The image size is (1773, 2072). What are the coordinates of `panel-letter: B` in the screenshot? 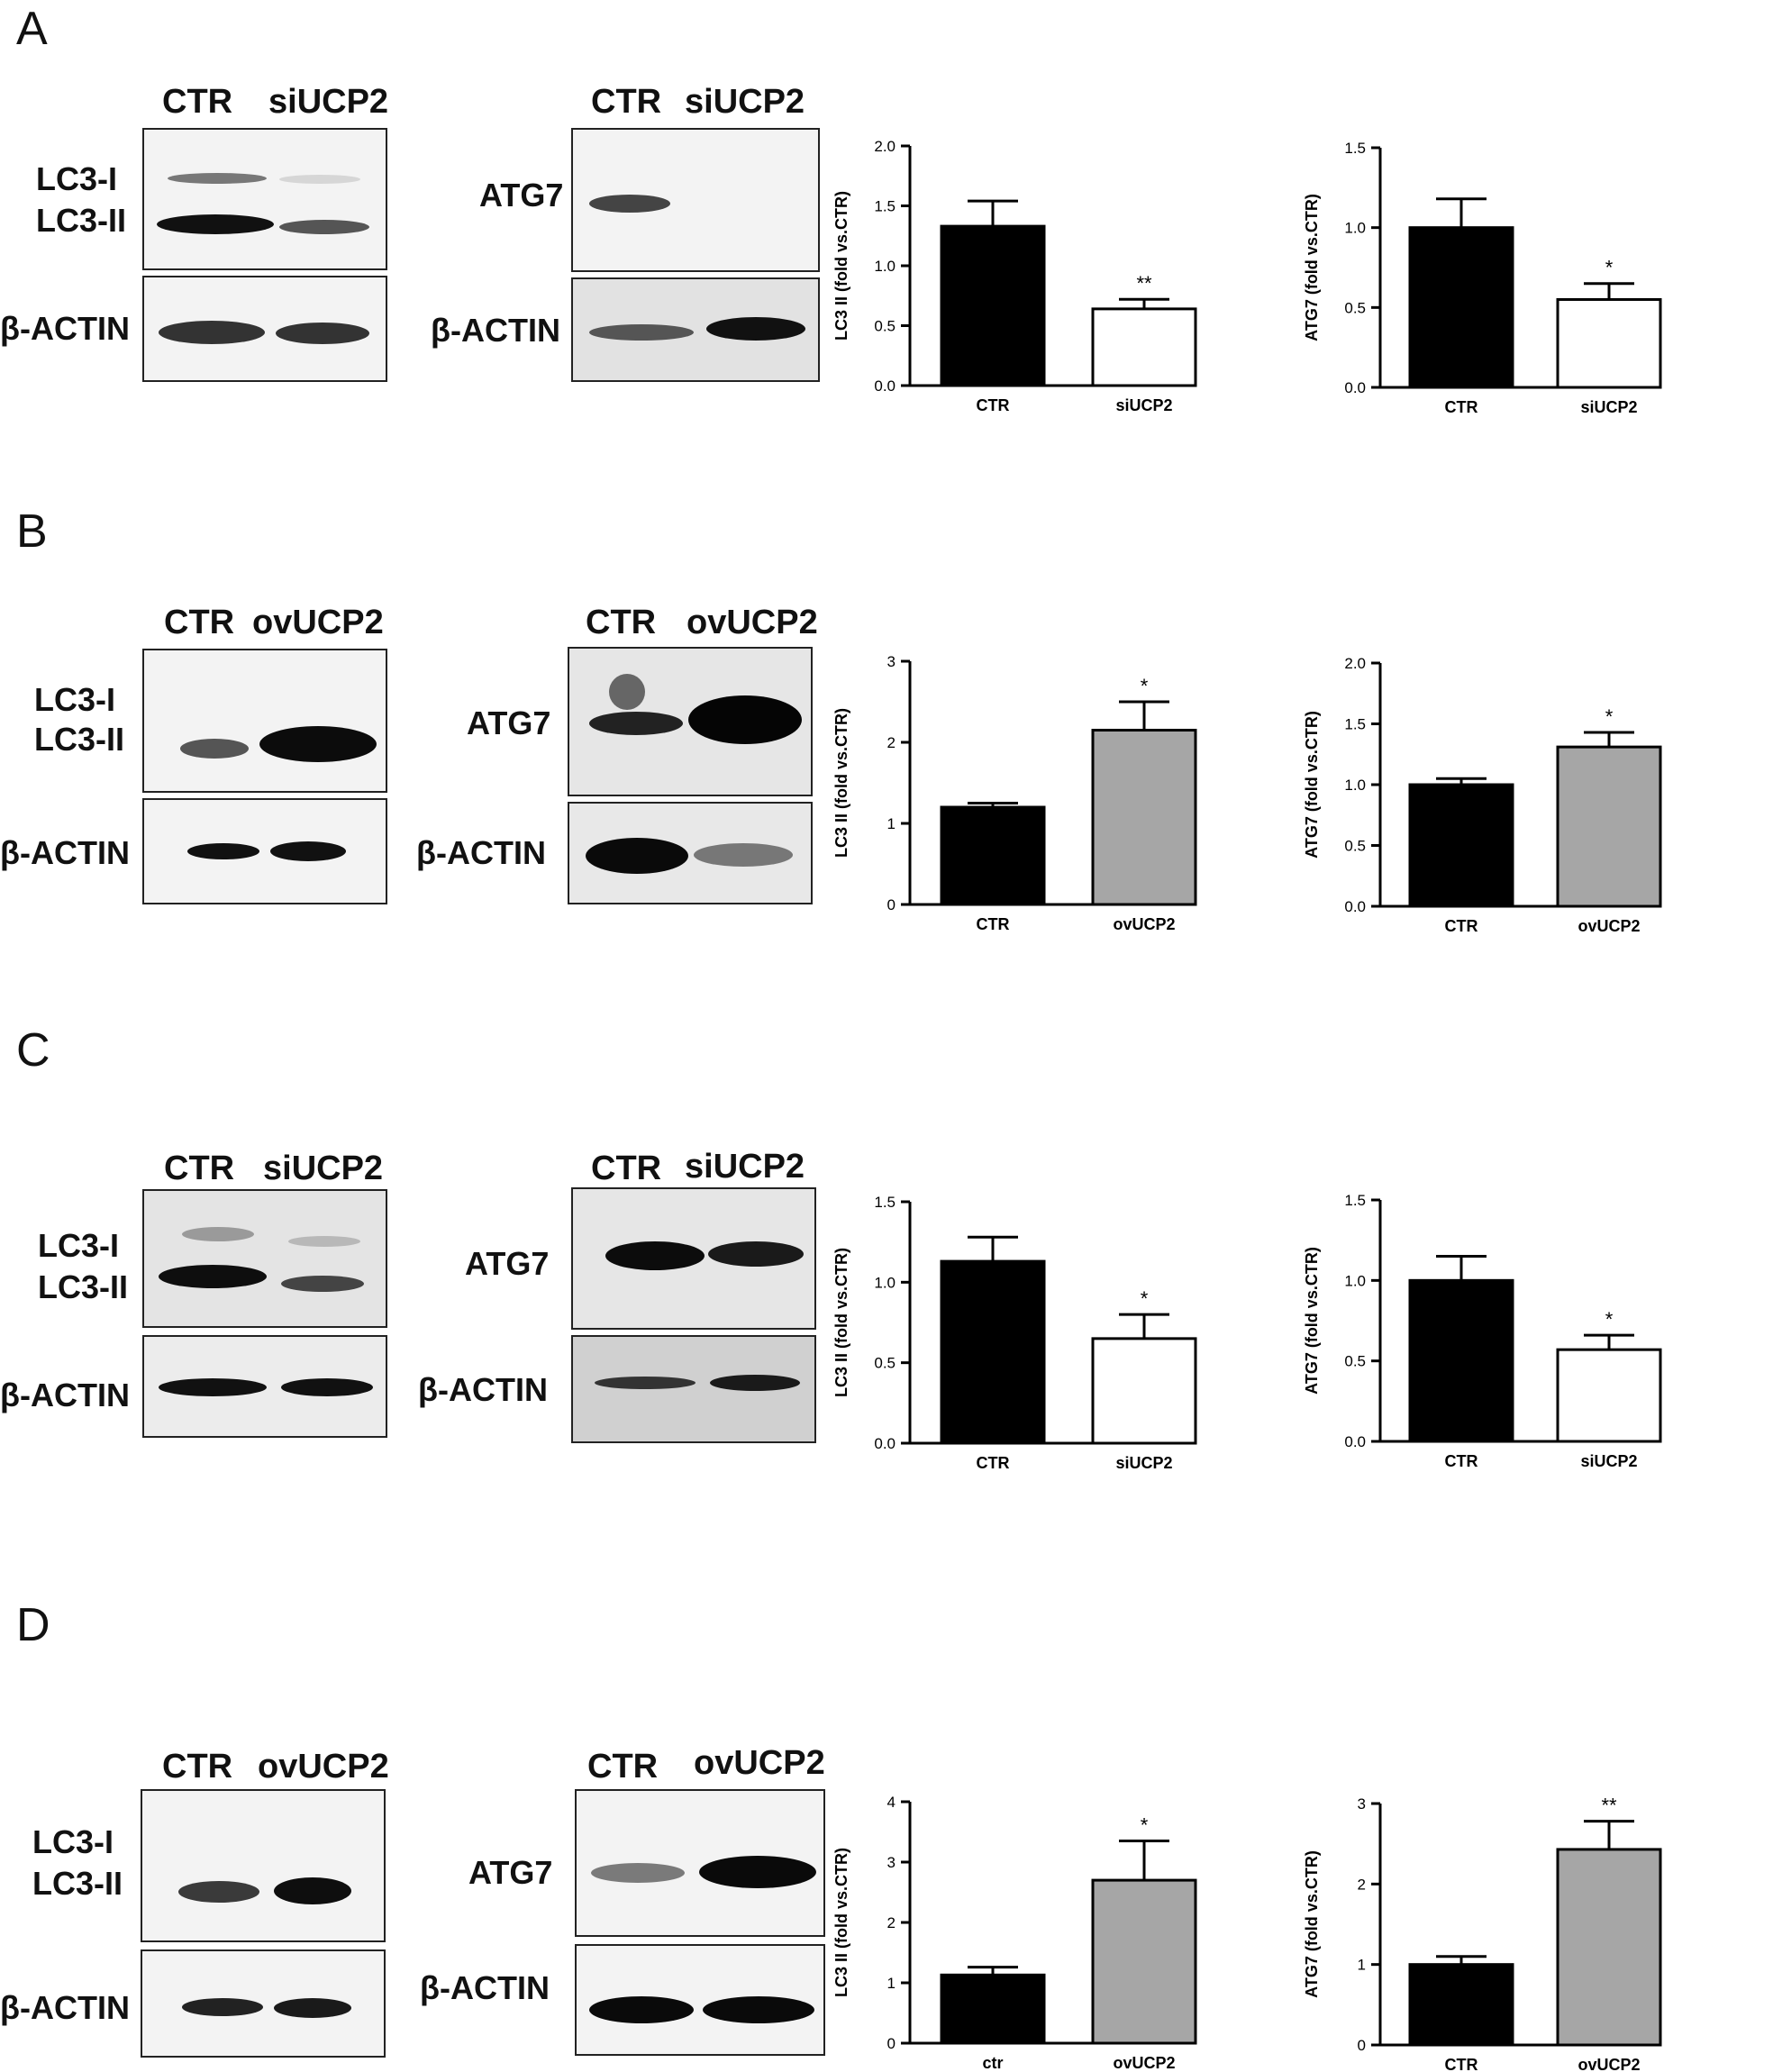 It's located at (32, 531).